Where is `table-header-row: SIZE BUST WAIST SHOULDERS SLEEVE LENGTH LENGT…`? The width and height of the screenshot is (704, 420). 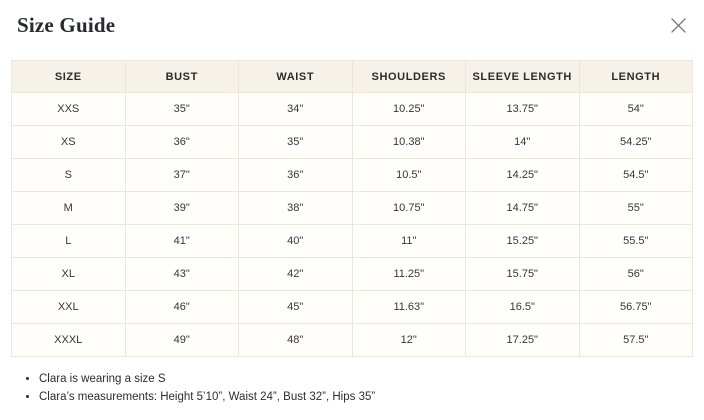 table-header-row: SIZE BUST WAIST SHOULDERS SLEEVE LENGTH LENGT… is located at coordinates (352, 76).